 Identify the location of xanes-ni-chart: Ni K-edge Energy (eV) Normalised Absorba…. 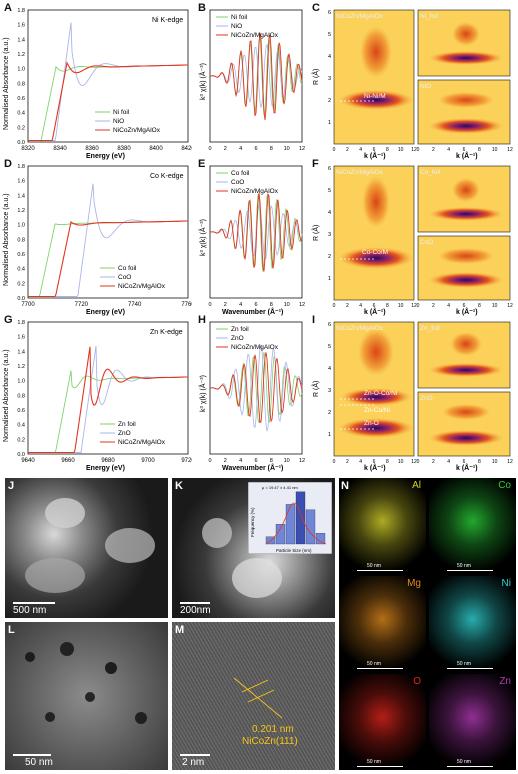
(97, 84).